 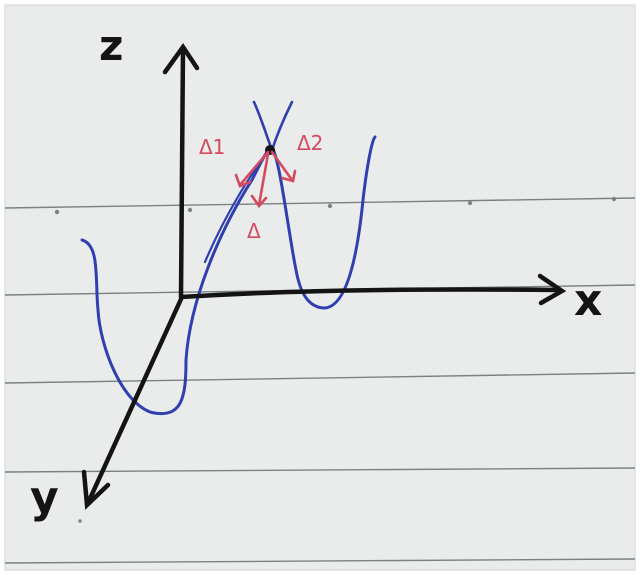 What do you see at coordinates (254, 231) in the screenshot?
I see `delta-label: Δ` at bounding box center [254, 231].